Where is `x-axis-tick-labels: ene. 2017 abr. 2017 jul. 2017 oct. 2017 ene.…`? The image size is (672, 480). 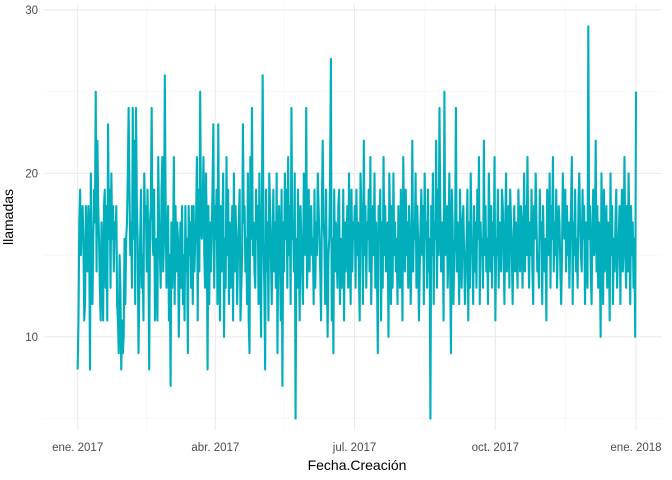
x-axis-tick-labels: ene. 2017 abr. 2017 jul. 2017 oct. 2017 ene.… is located at coordinates (357, 448).